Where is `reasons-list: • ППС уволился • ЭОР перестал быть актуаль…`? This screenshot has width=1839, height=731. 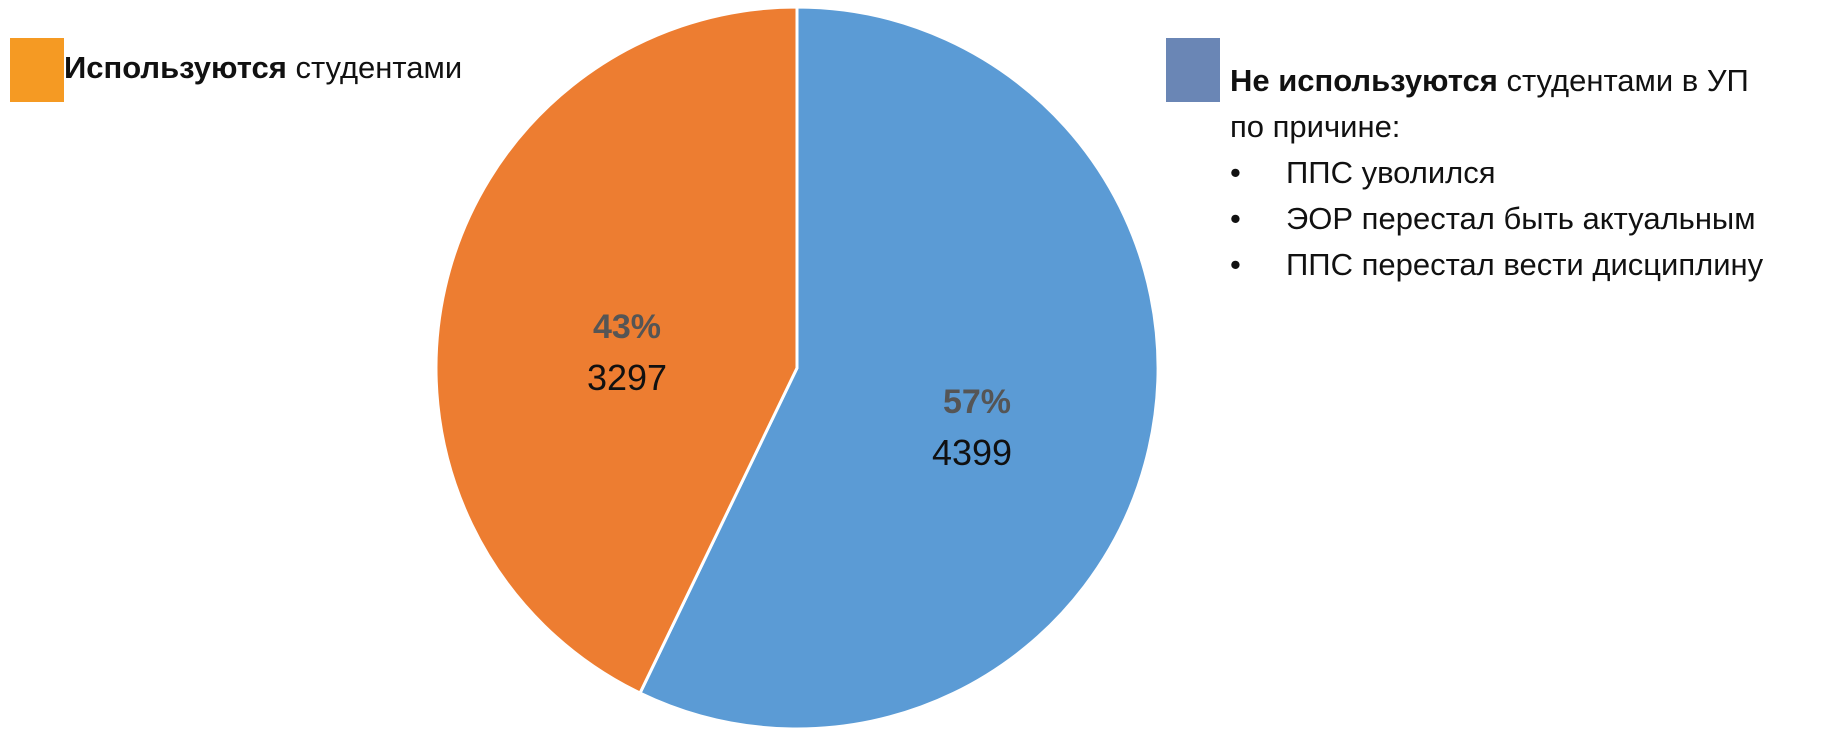 reasons-list: • ППС уволился • ЭОР перестал быть актуаль… is located at coordinates (1530, 219).